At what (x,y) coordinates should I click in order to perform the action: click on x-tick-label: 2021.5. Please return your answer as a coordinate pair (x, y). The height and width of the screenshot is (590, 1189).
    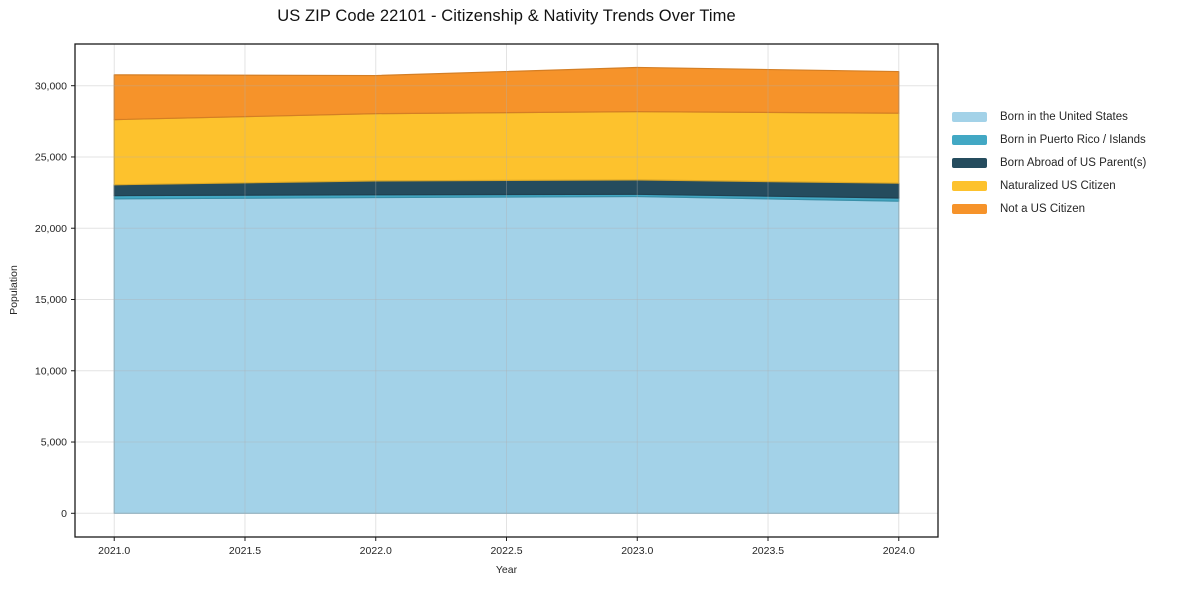
    Looking at the image, I should click on (245, 551).